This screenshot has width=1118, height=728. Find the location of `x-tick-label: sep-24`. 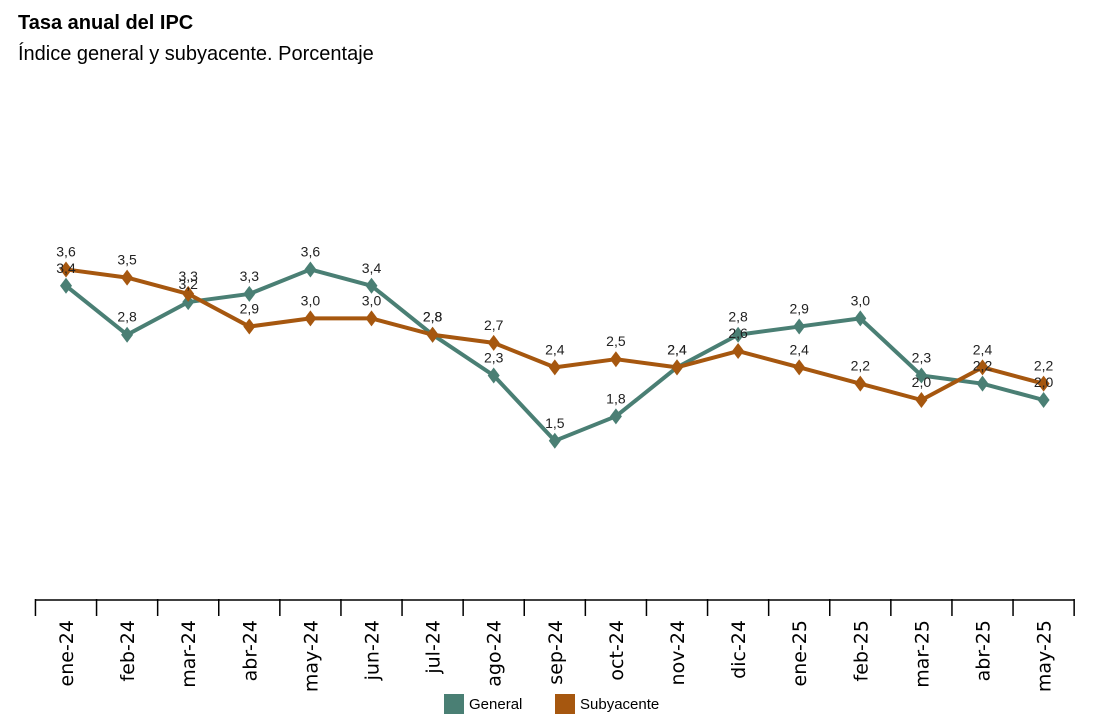

x-tick-label: sep-24 is located at coordinates (556, 652).